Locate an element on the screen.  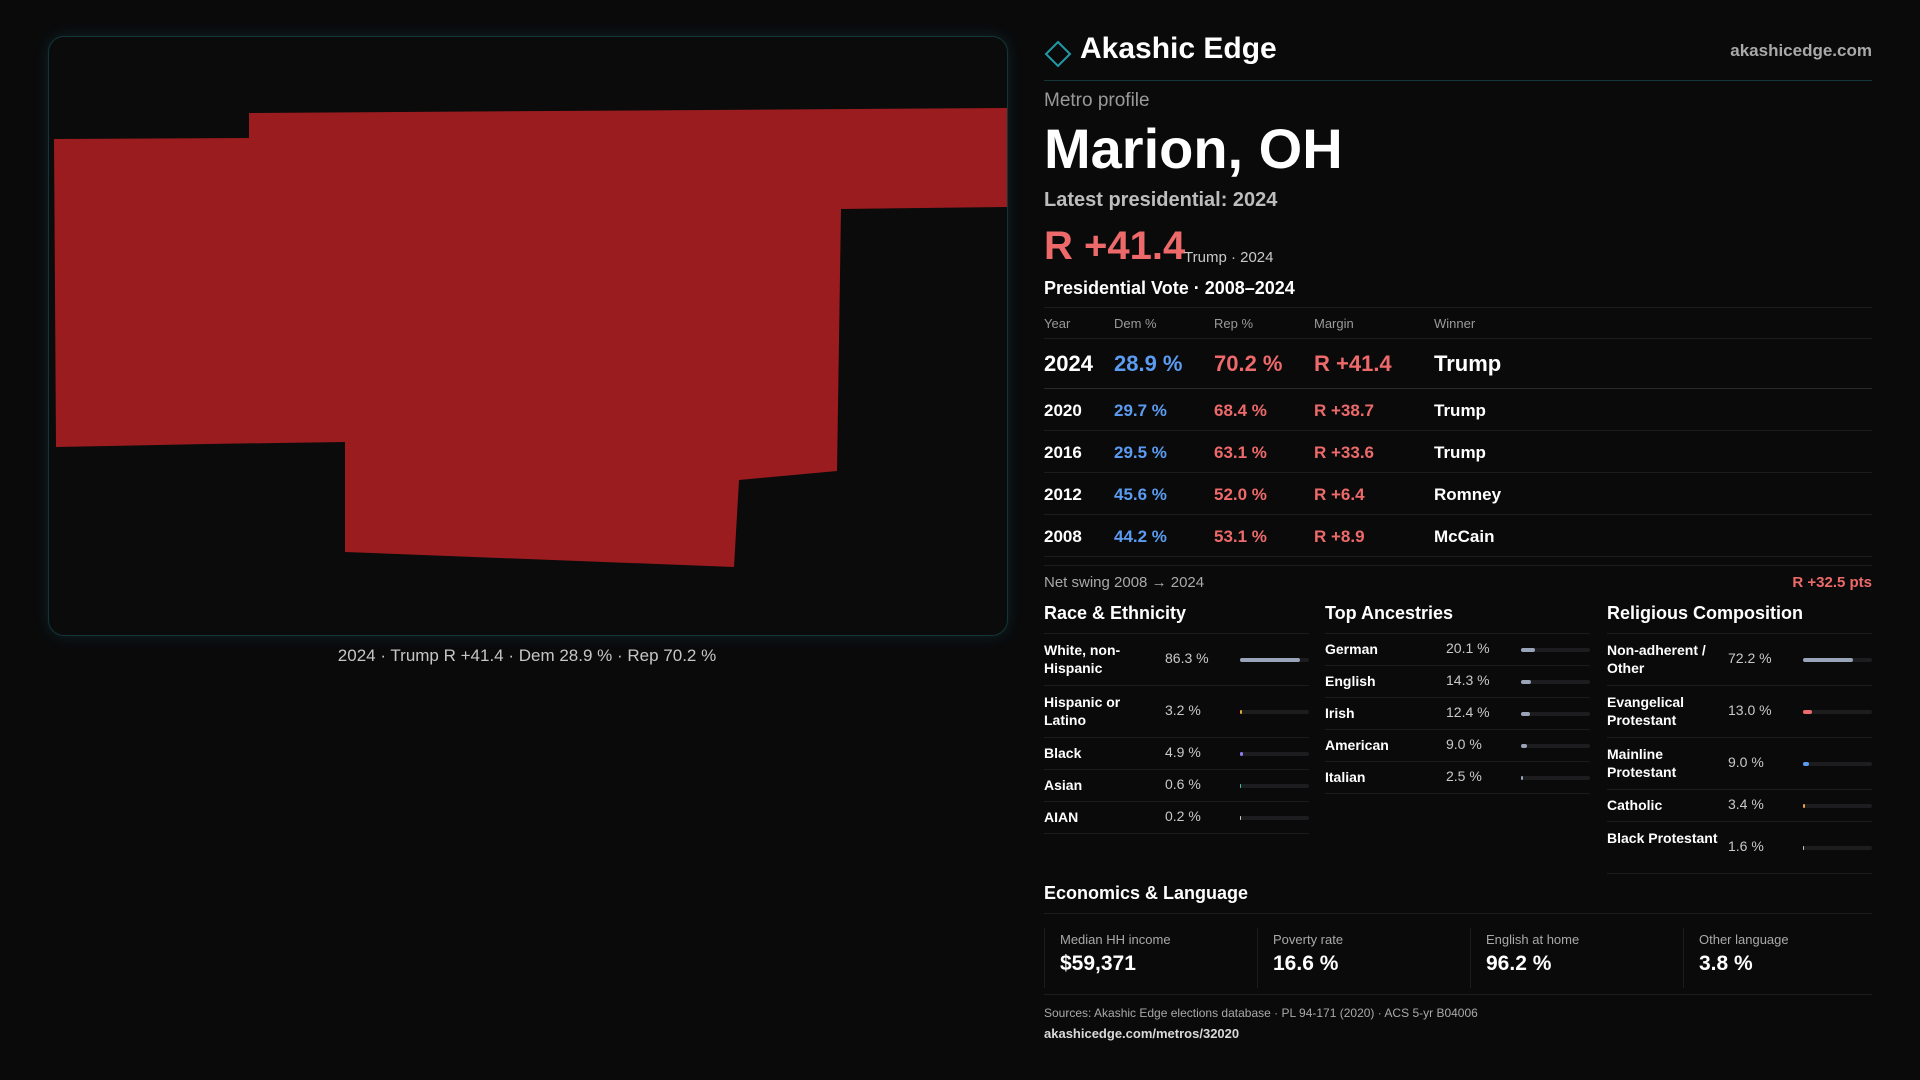
cell-year: 2024 is located at coordinates (1068, 363).